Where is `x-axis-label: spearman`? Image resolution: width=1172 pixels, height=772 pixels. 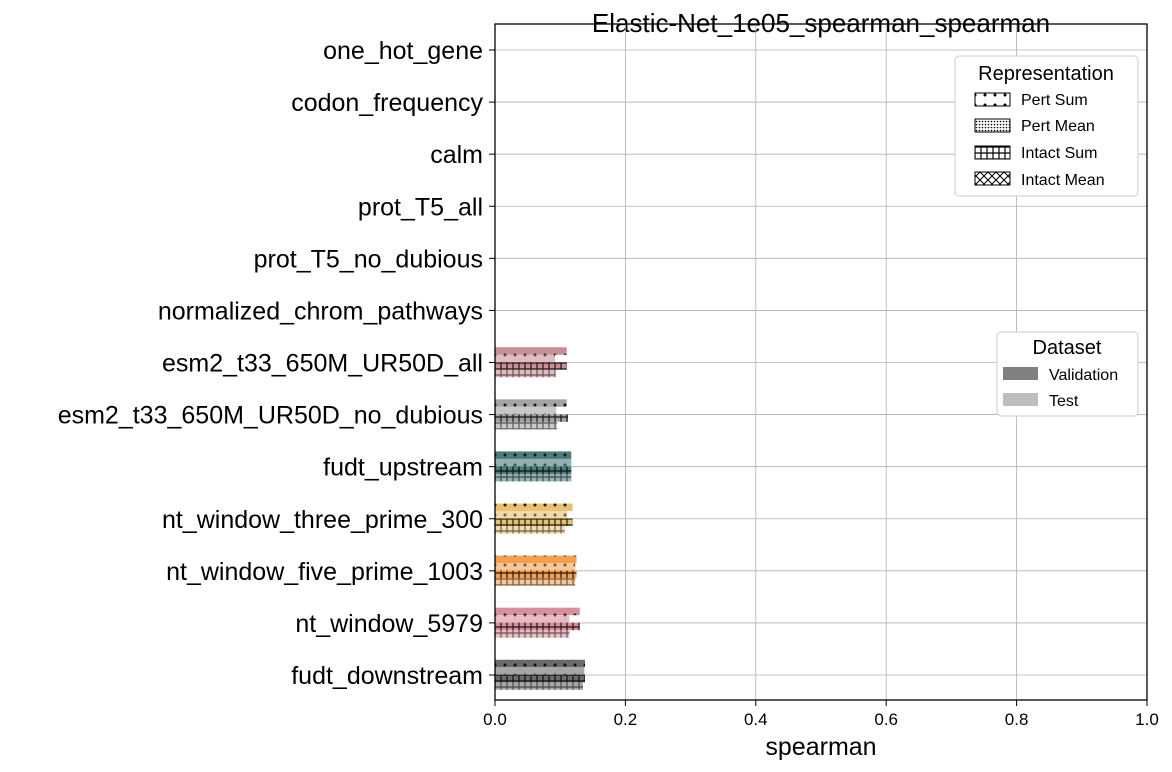 x-axis-label: spearman is located at coordinates (820, 747).